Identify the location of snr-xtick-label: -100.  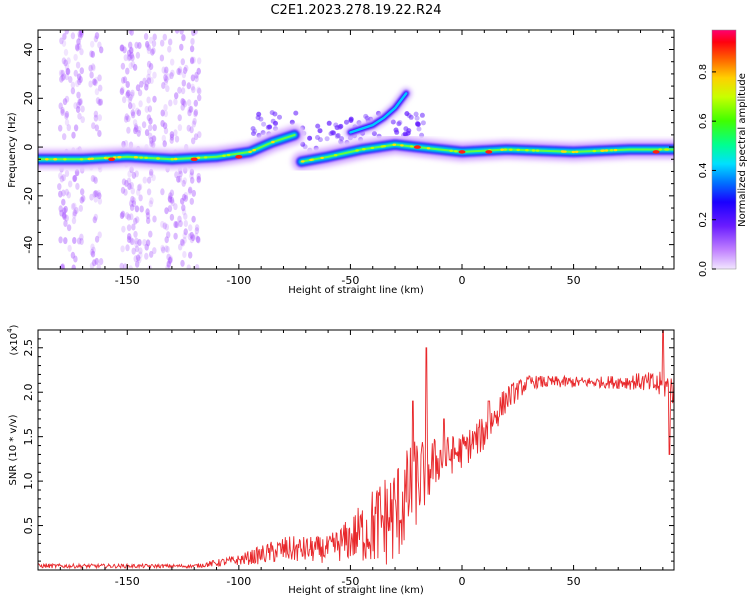
(238, 581).